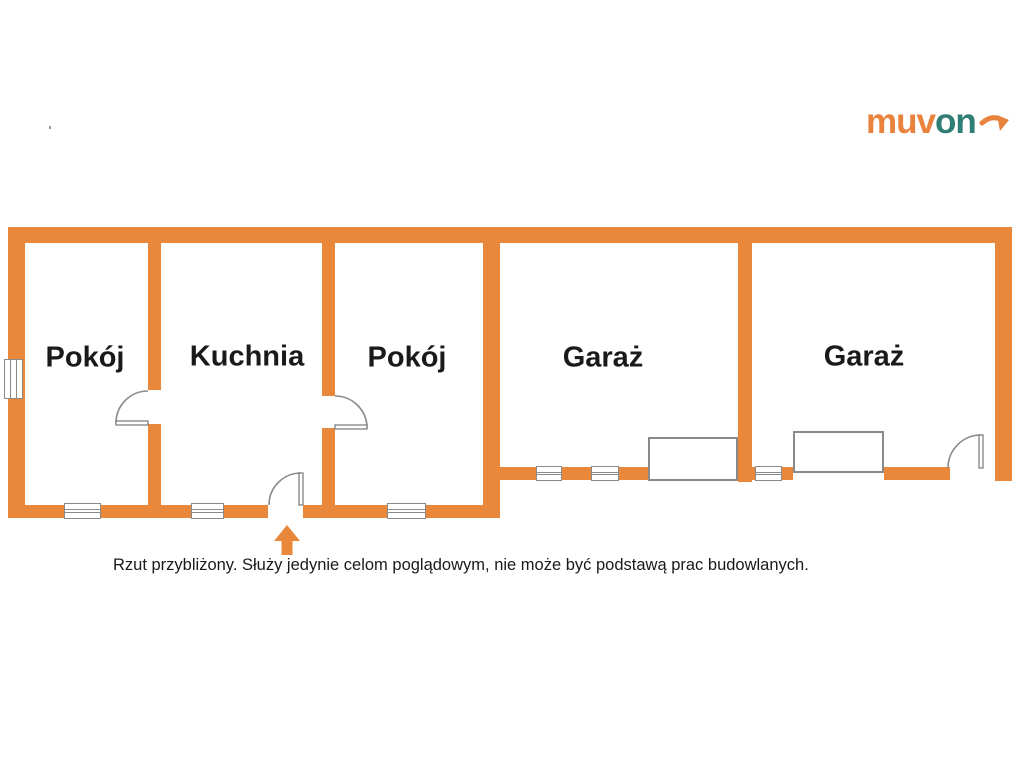 This screenshot has width=1024, height=768. What do you see at coordinates (964, 451) in the screenshot?
I see `door-arc-garaz2` at bounding box center [964, 451].